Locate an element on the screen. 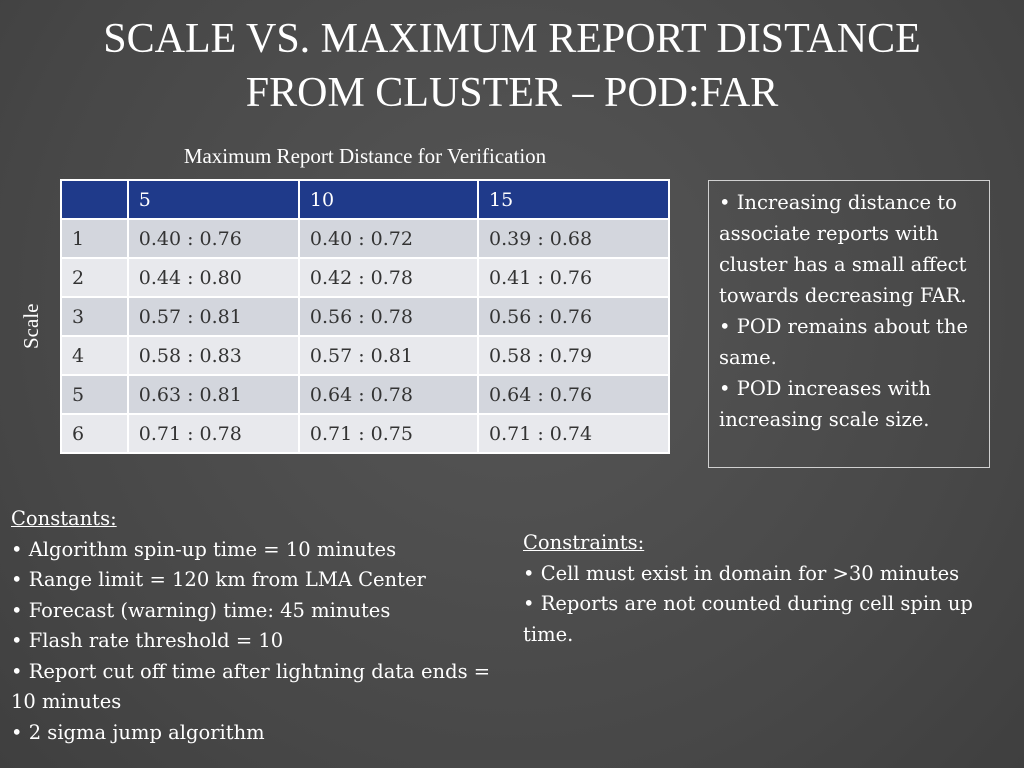 The image size is (1024, 768). table-cell: 0.58 : 0.79 is located at coordinates (573, 355).